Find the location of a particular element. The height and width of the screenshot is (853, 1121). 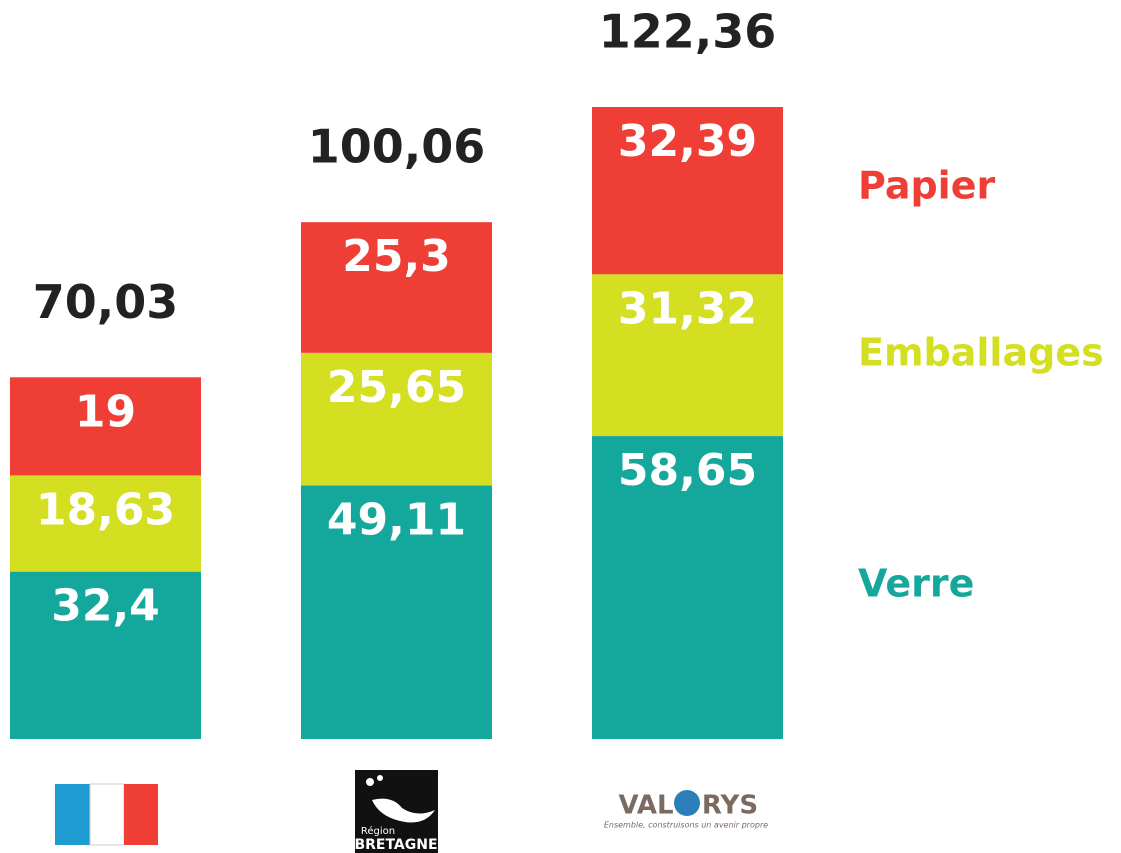

total-label: 100,06 is located at coordinates (397, 147).